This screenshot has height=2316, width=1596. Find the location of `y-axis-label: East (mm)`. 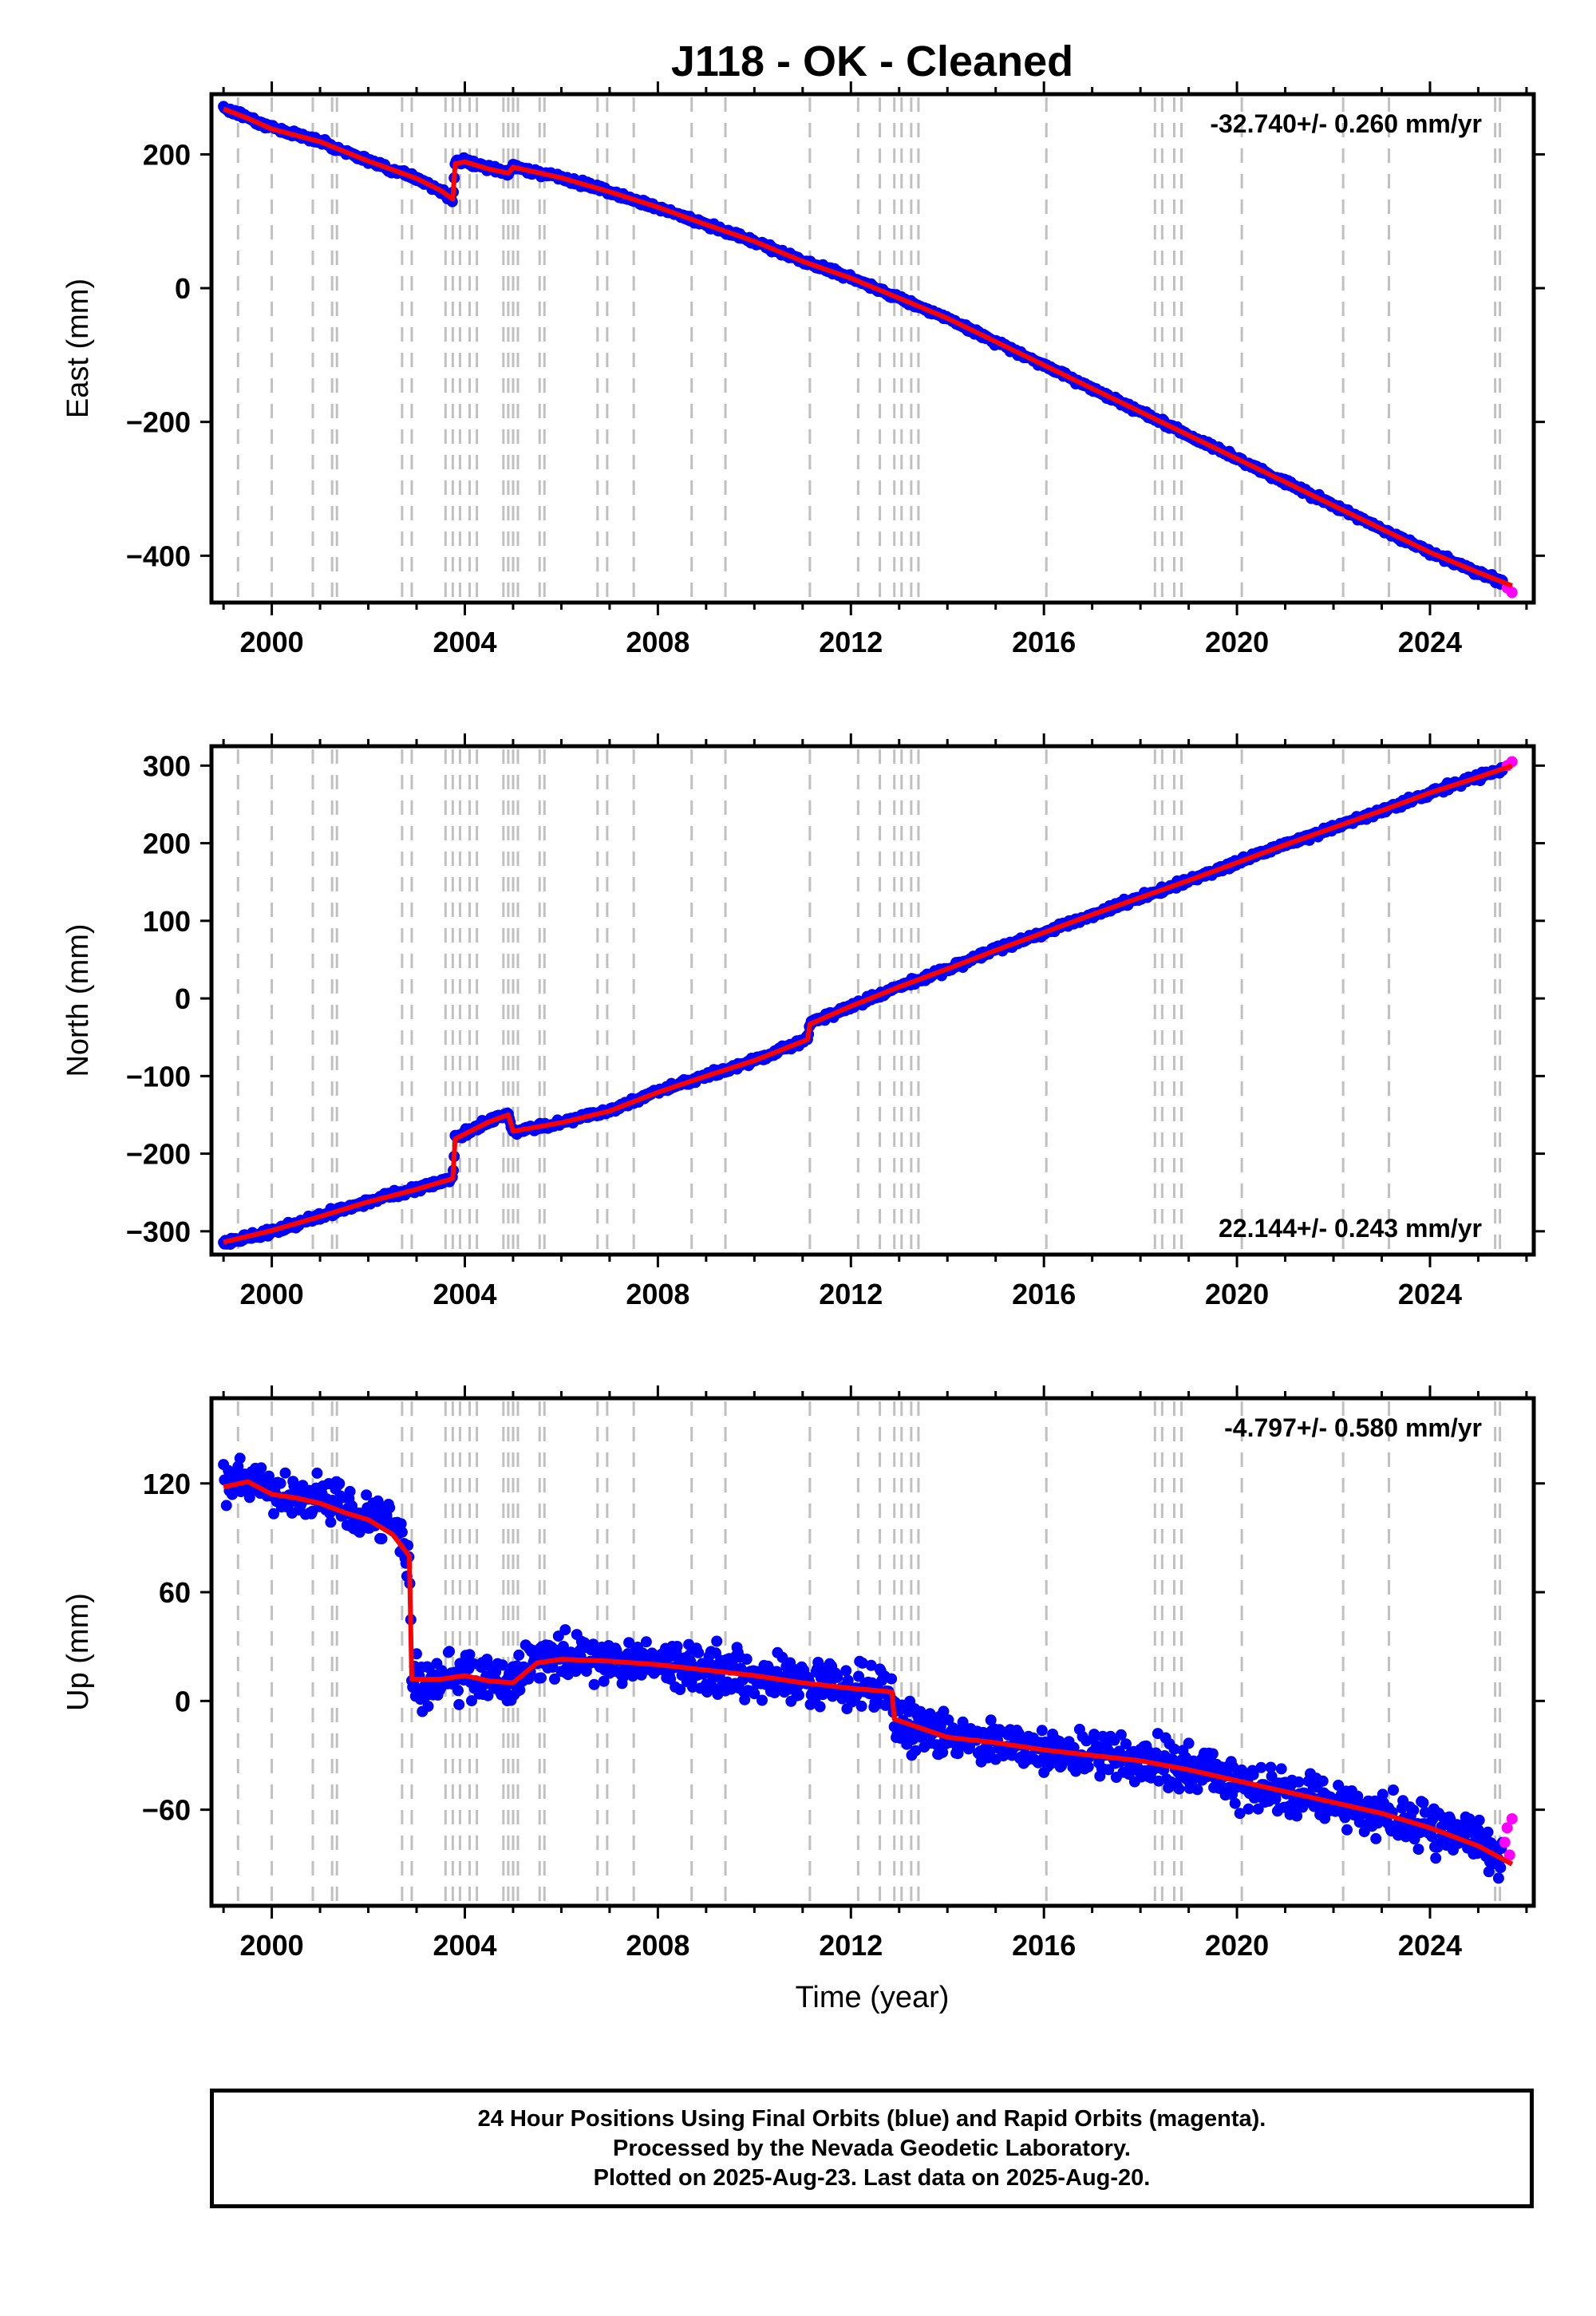

y-axis-label: East (mm) is located at coordinates (78, 348).